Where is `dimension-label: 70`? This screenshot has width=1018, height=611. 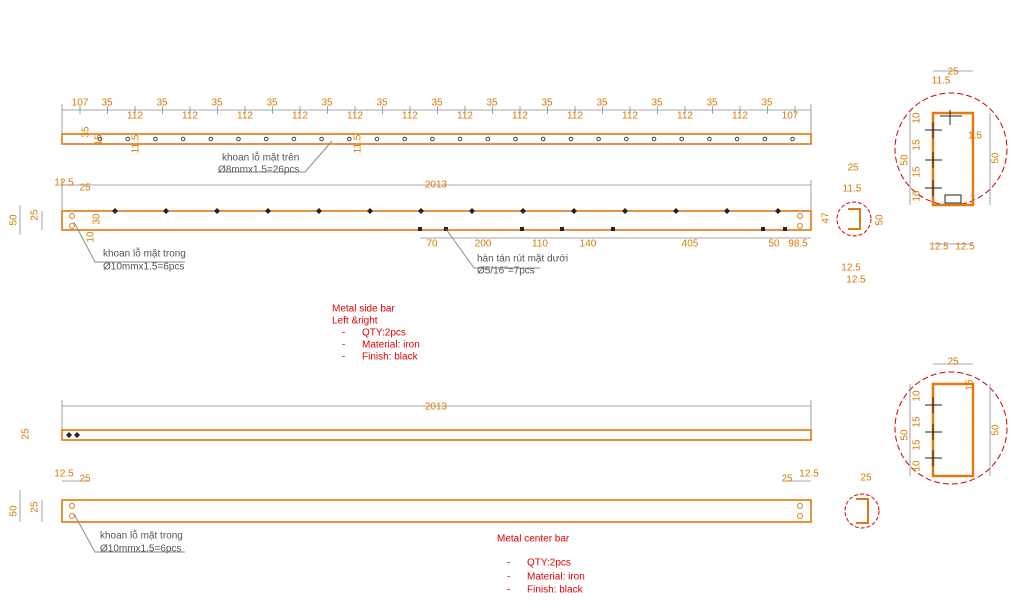
dimension-label: 70 is located at coordinates (432, 244).